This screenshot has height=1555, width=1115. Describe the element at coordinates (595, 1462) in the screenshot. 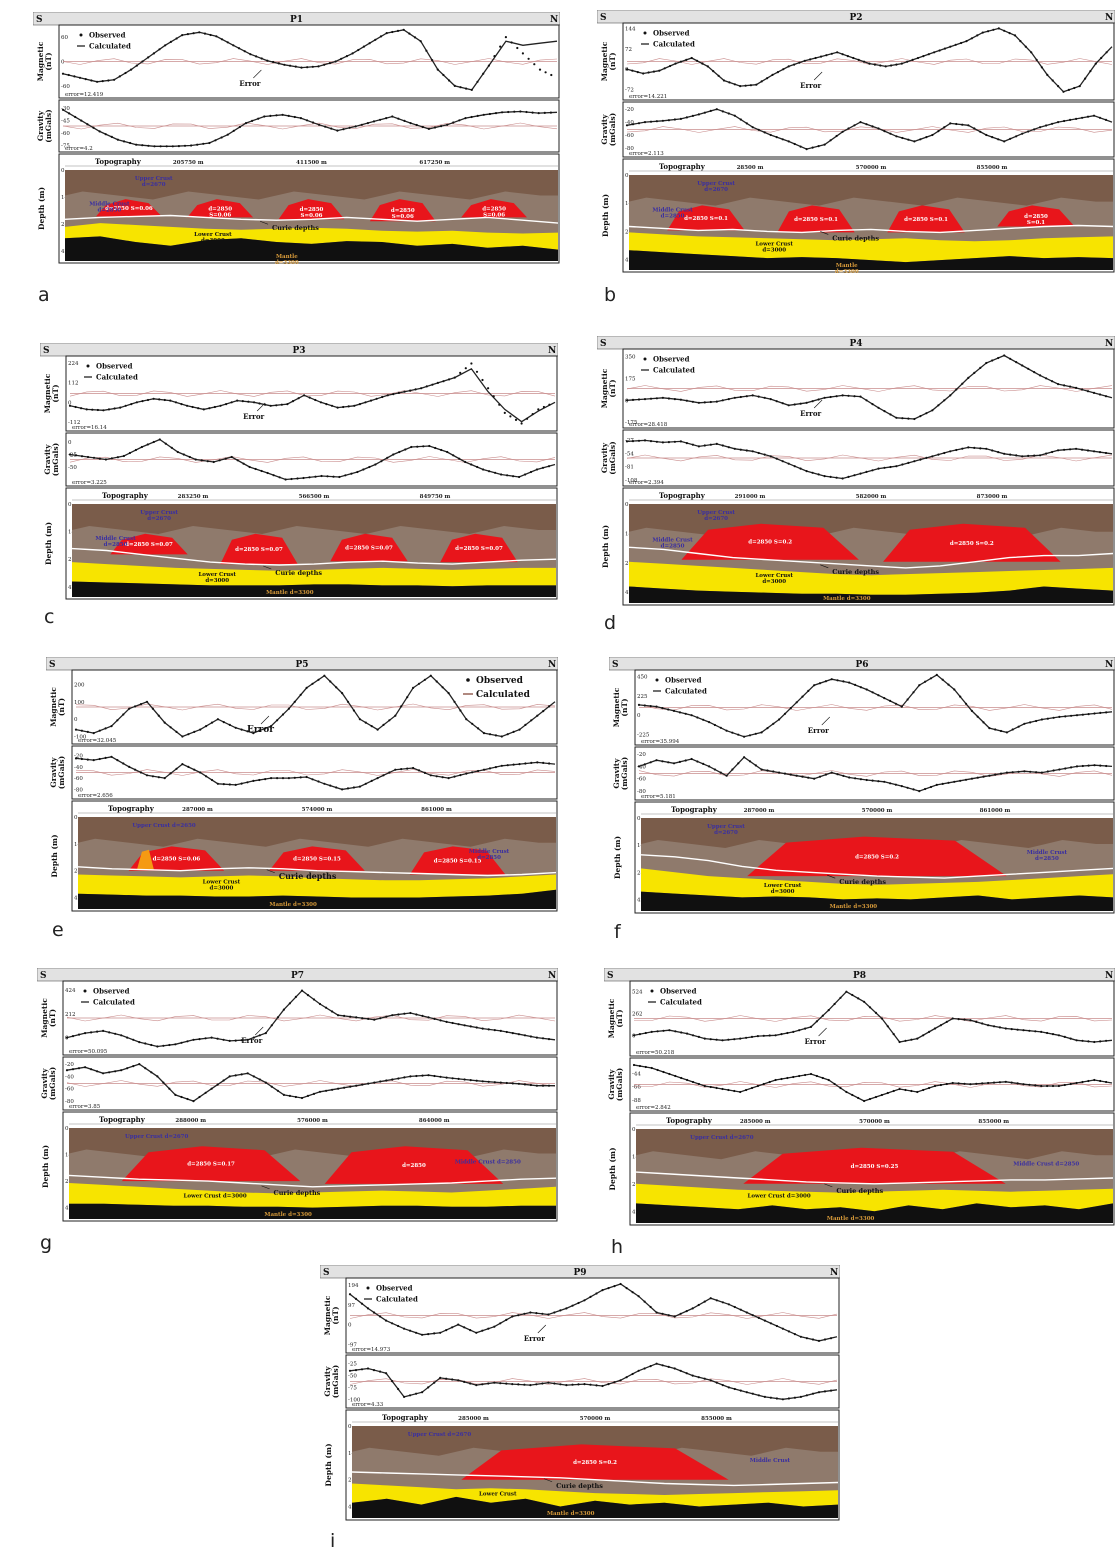

I see `curie-body` at that location.